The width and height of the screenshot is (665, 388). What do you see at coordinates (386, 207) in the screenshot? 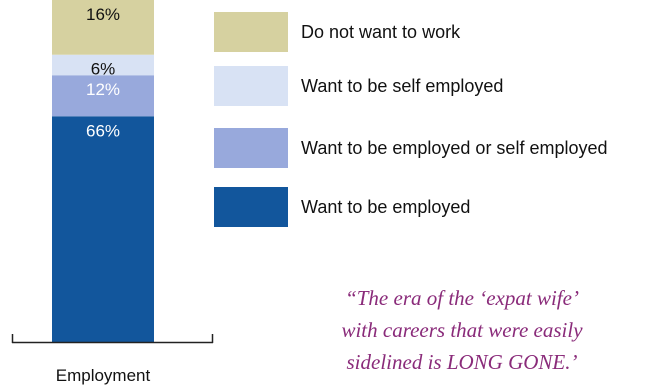
I see `legend-label: Want to be employed` at bounding box center [386, 207].